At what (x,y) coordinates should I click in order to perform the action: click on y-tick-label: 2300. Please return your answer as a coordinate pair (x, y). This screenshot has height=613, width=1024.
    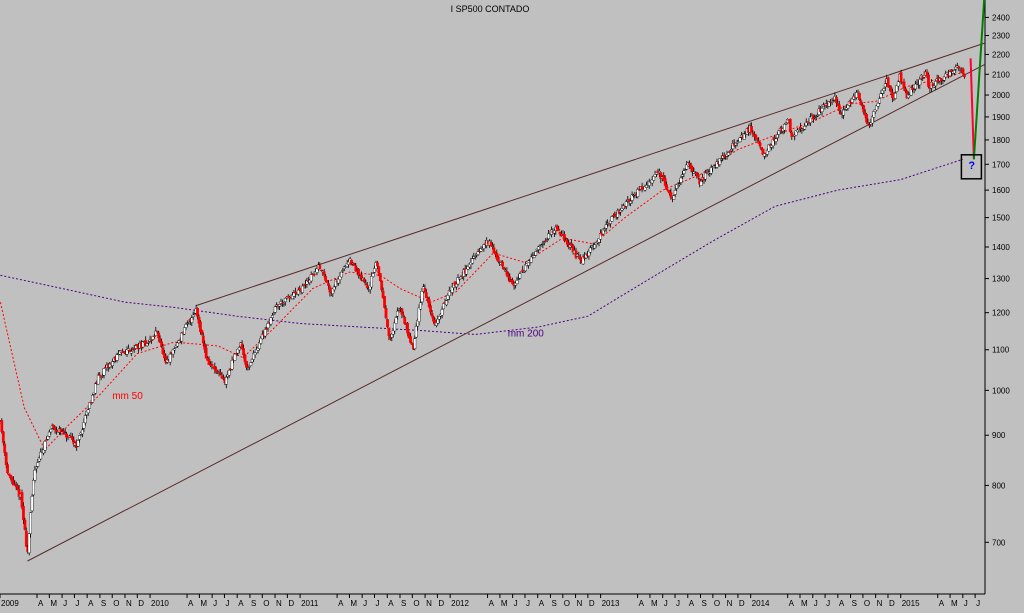
    Looking at the image, I should click on (1001, 36).